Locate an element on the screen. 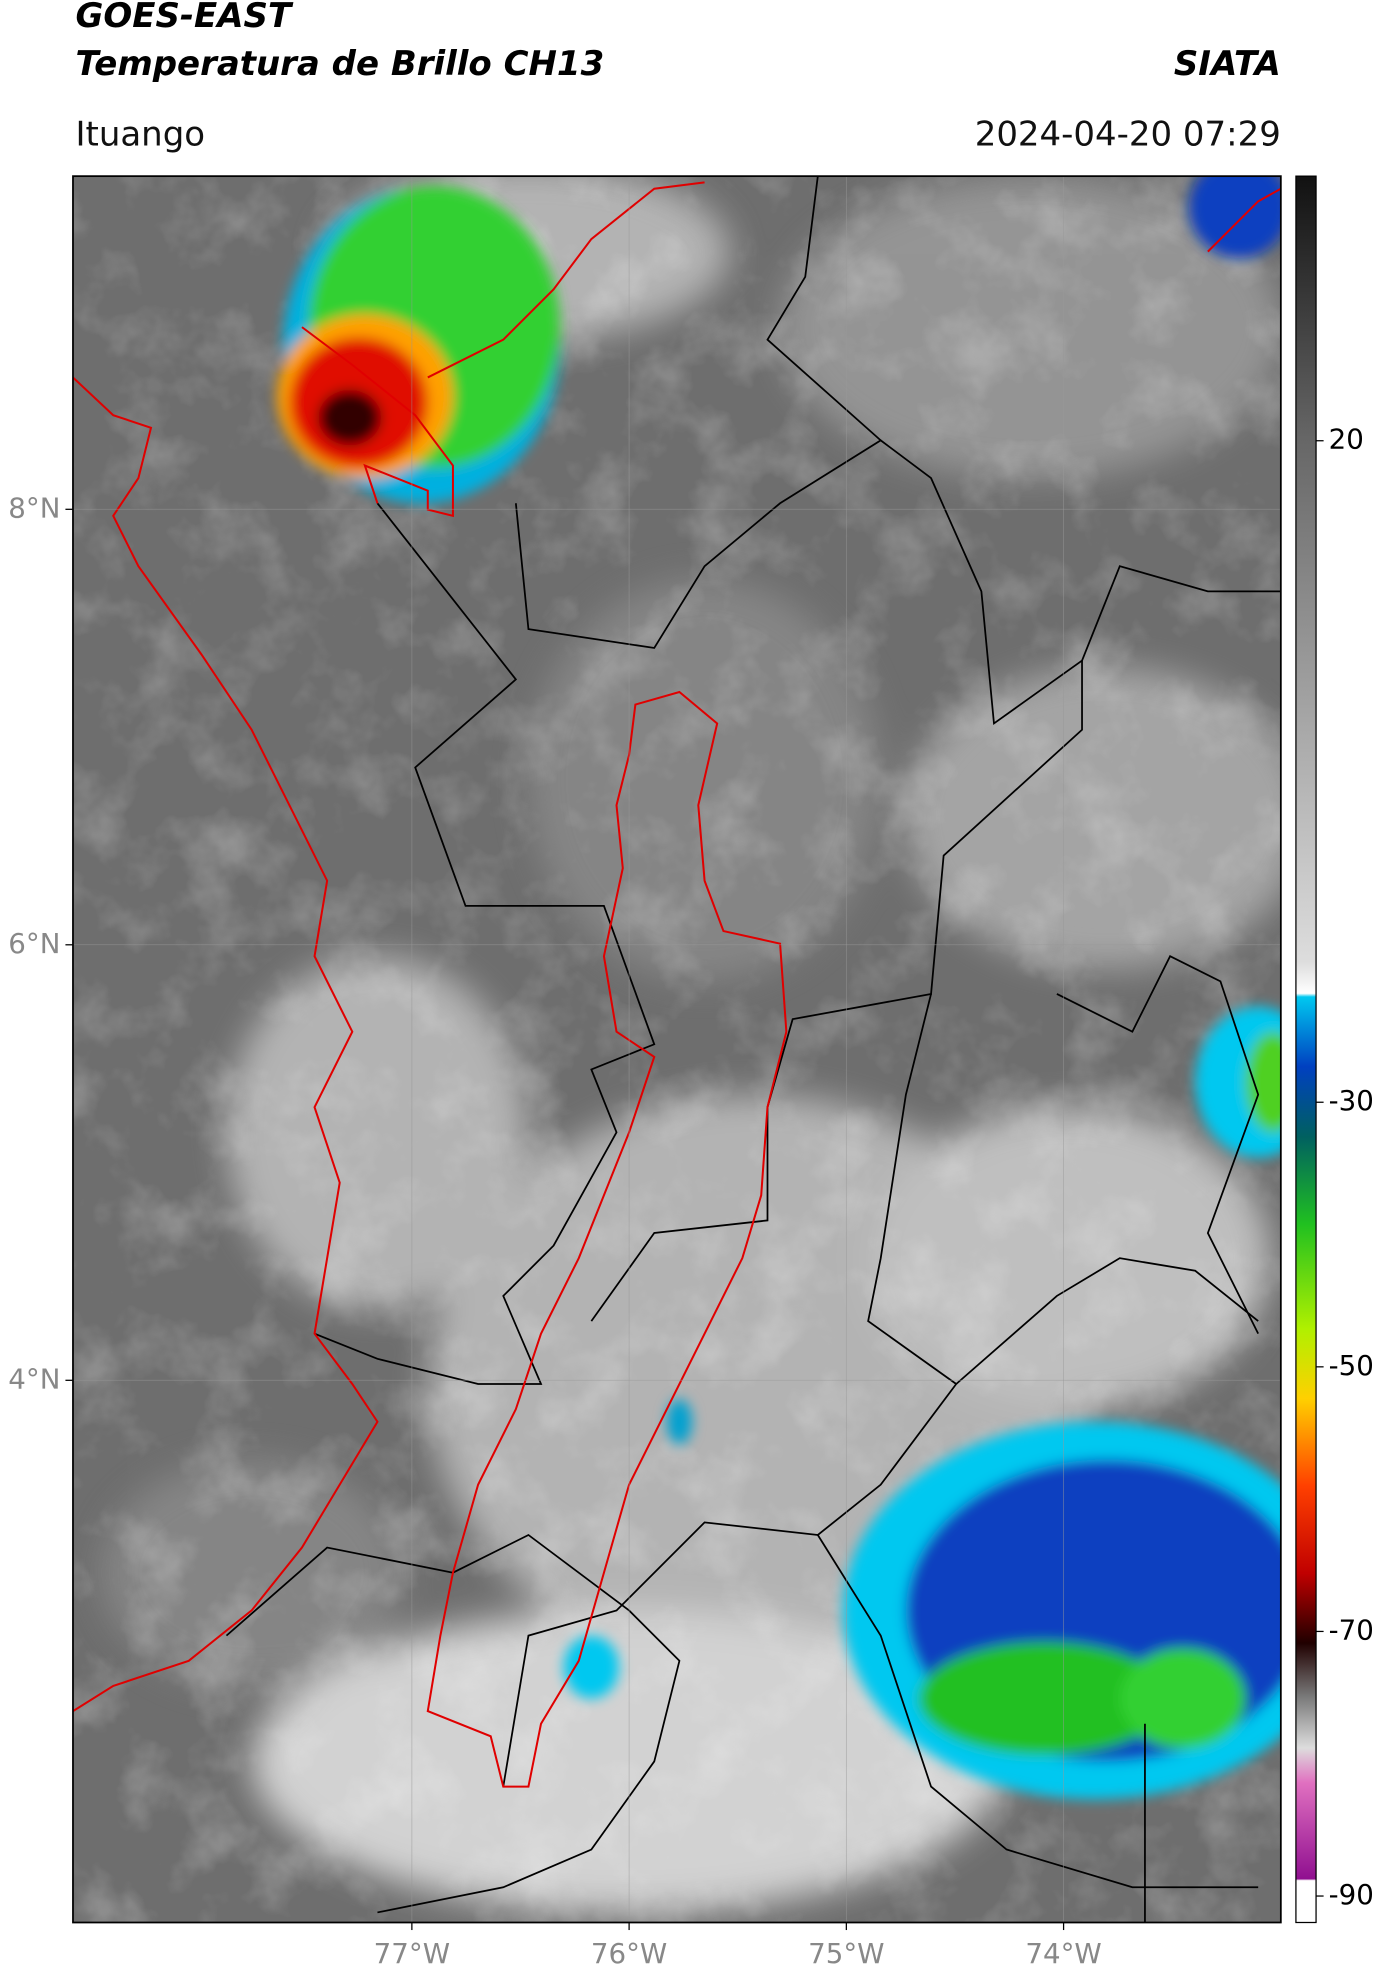 The image size is (1384, 1981). title: GOES-EAST is located at coordinates (184, 18).